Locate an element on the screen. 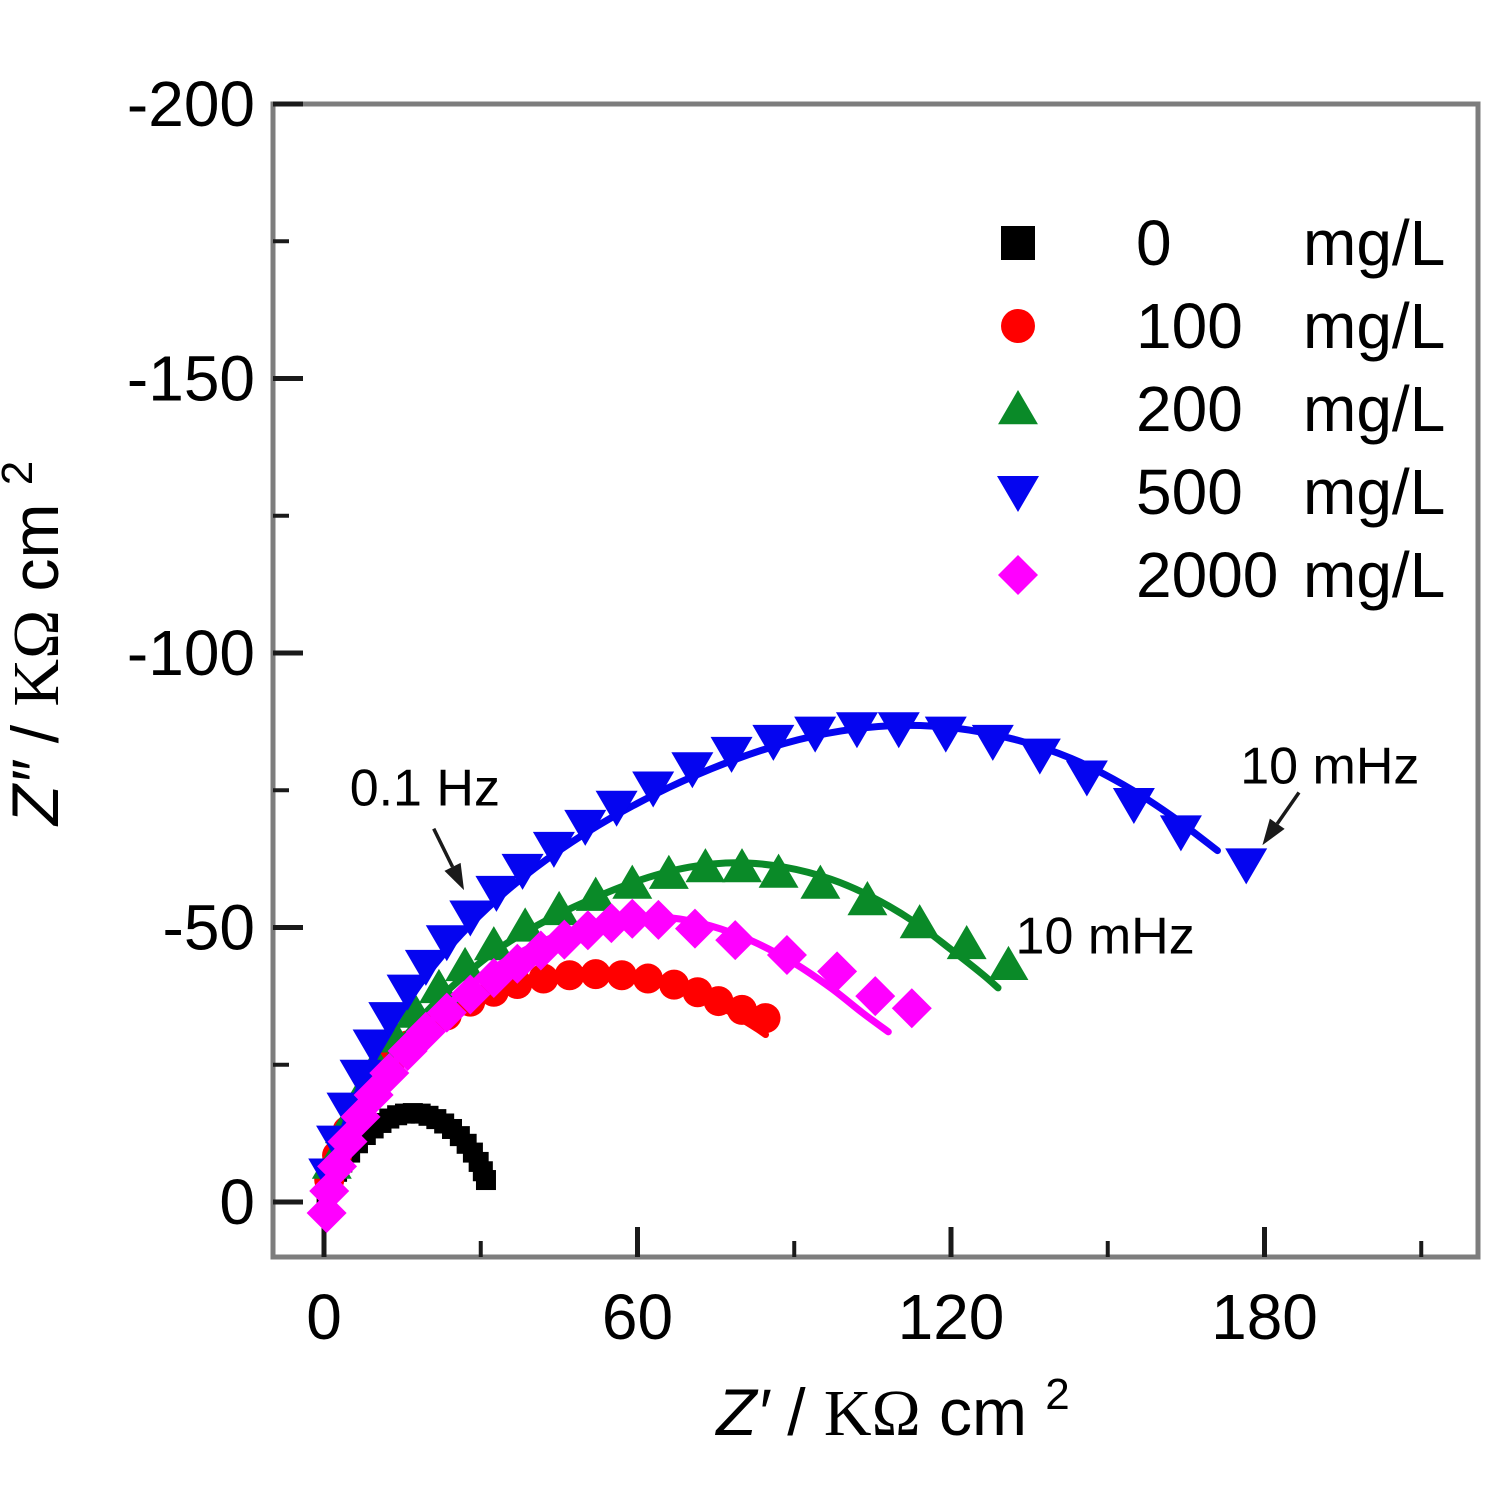 The height and width of the screenshot is (1500, 1500). series-2000-mg-l is located at coordinates (619, 1065).